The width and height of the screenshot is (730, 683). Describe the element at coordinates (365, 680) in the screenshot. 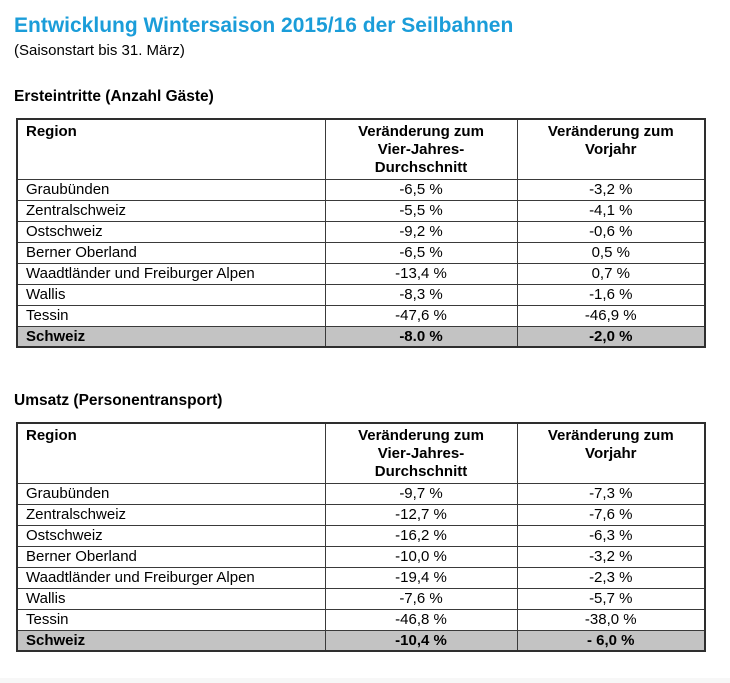

I see `page-bottom-edge` at that location.